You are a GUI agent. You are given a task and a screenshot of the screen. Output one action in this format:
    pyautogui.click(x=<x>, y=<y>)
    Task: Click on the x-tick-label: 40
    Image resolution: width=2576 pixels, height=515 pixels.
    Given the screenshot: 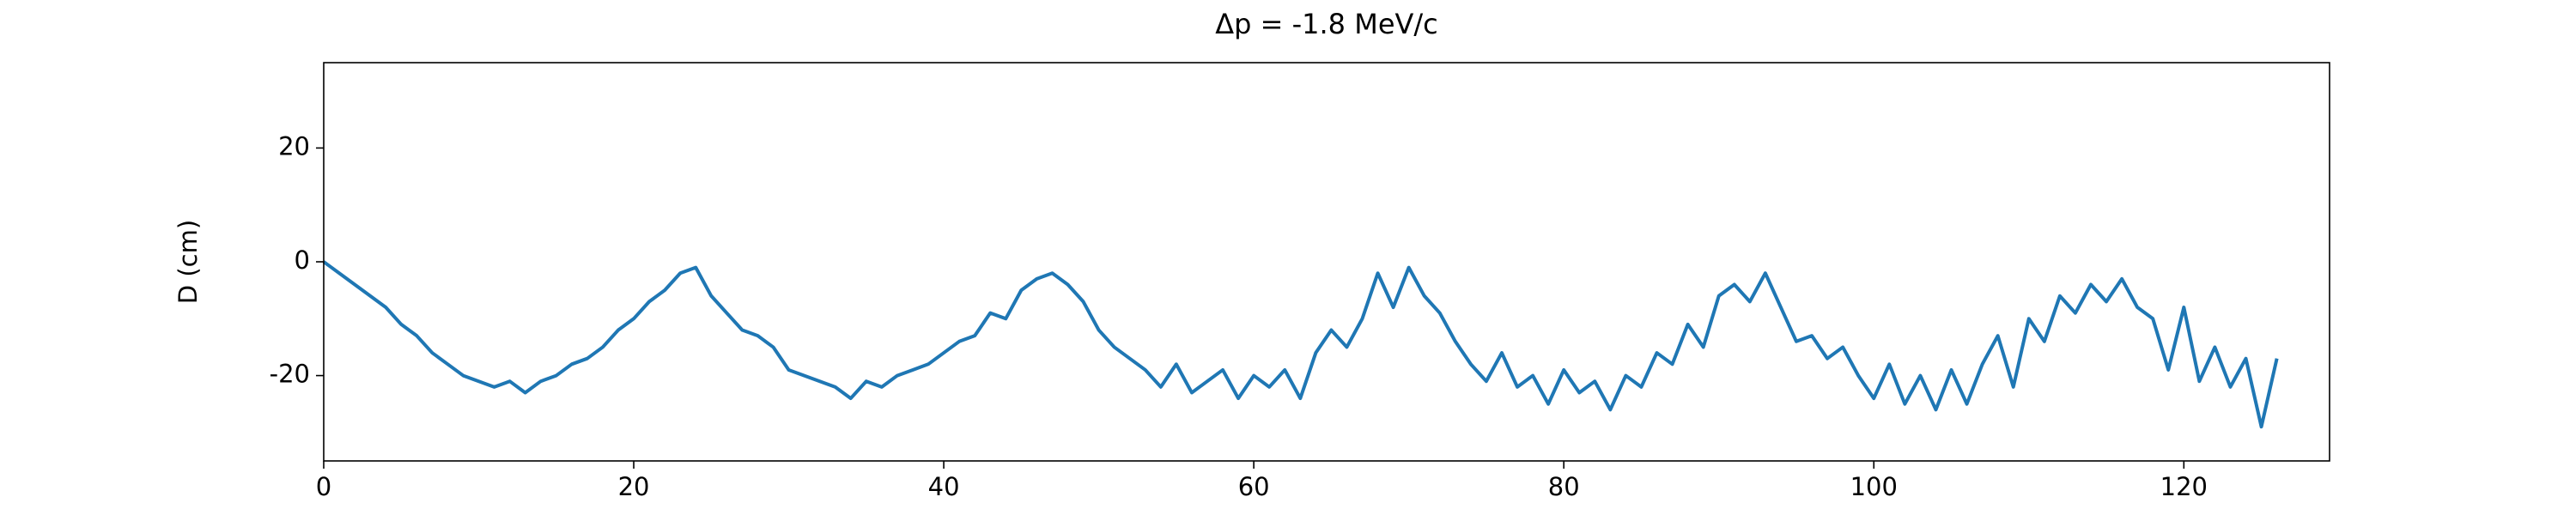 What is the action you would take?
    pyautogui.click(x=944, y=486)
    